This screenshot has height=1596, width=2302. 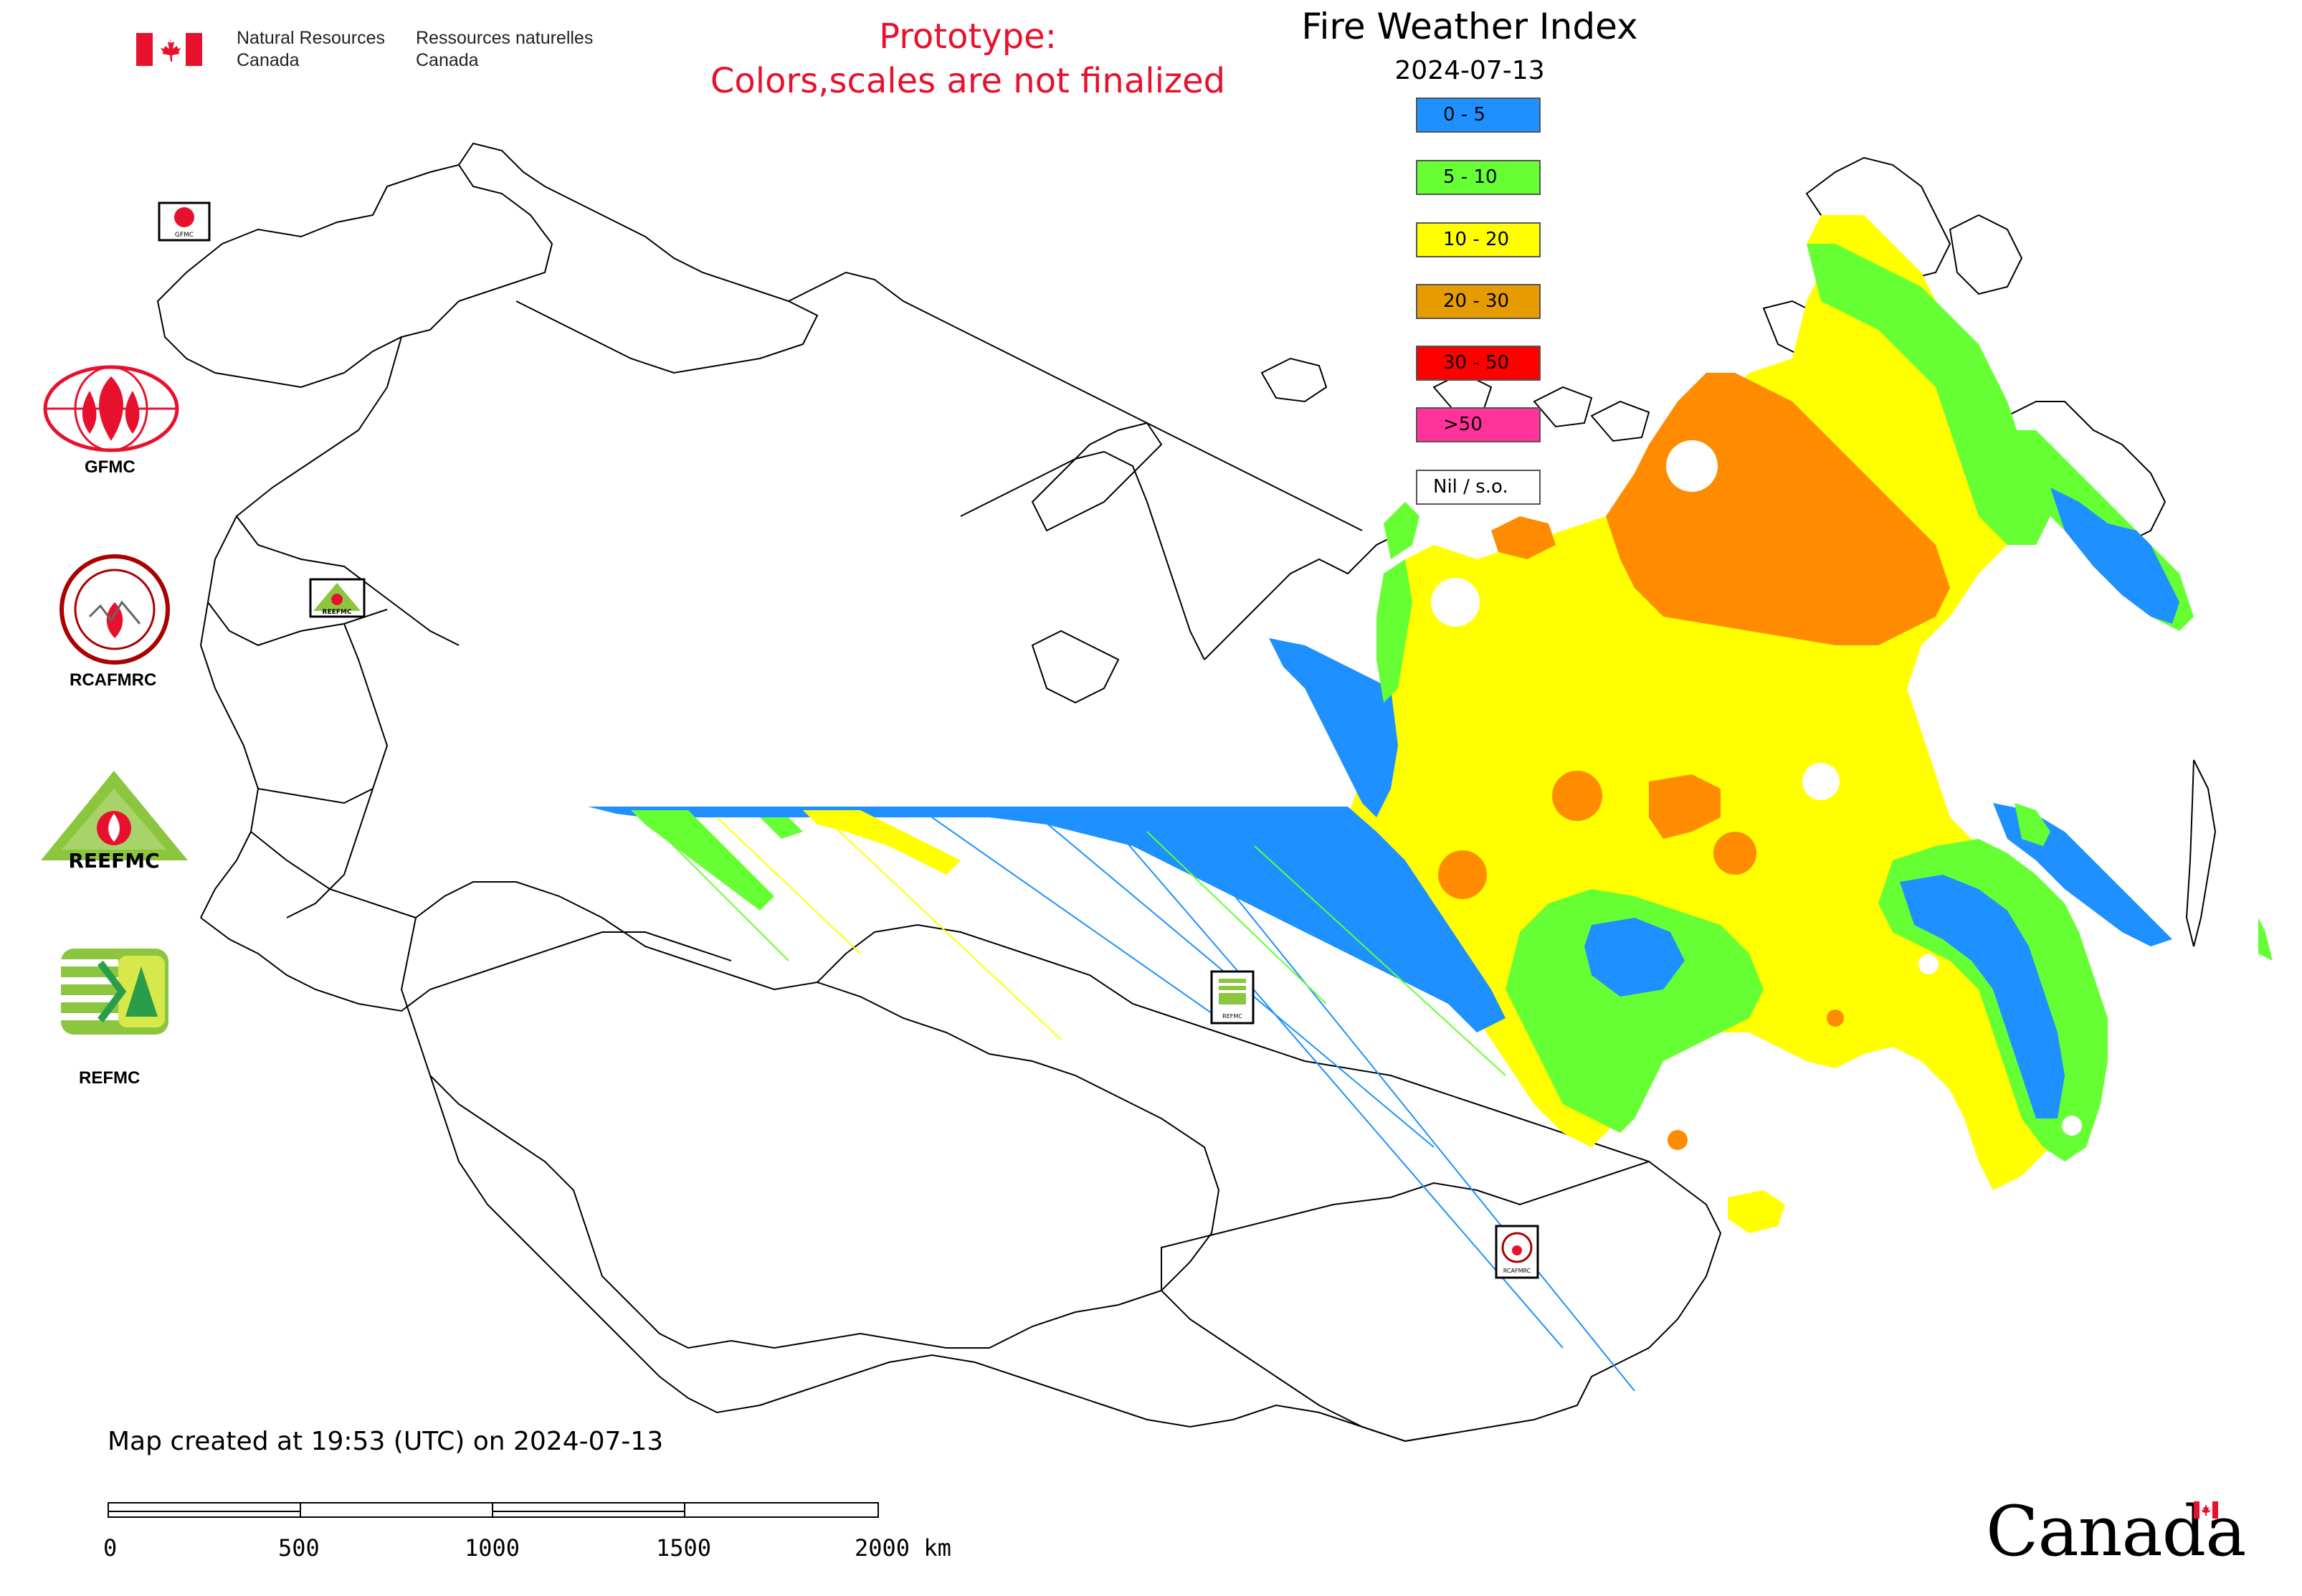 What do you see at coordinates (337, 598) in the screenshot?
I see `map-reefmc-icon: REEFMC` at bounding box center [337, 598].